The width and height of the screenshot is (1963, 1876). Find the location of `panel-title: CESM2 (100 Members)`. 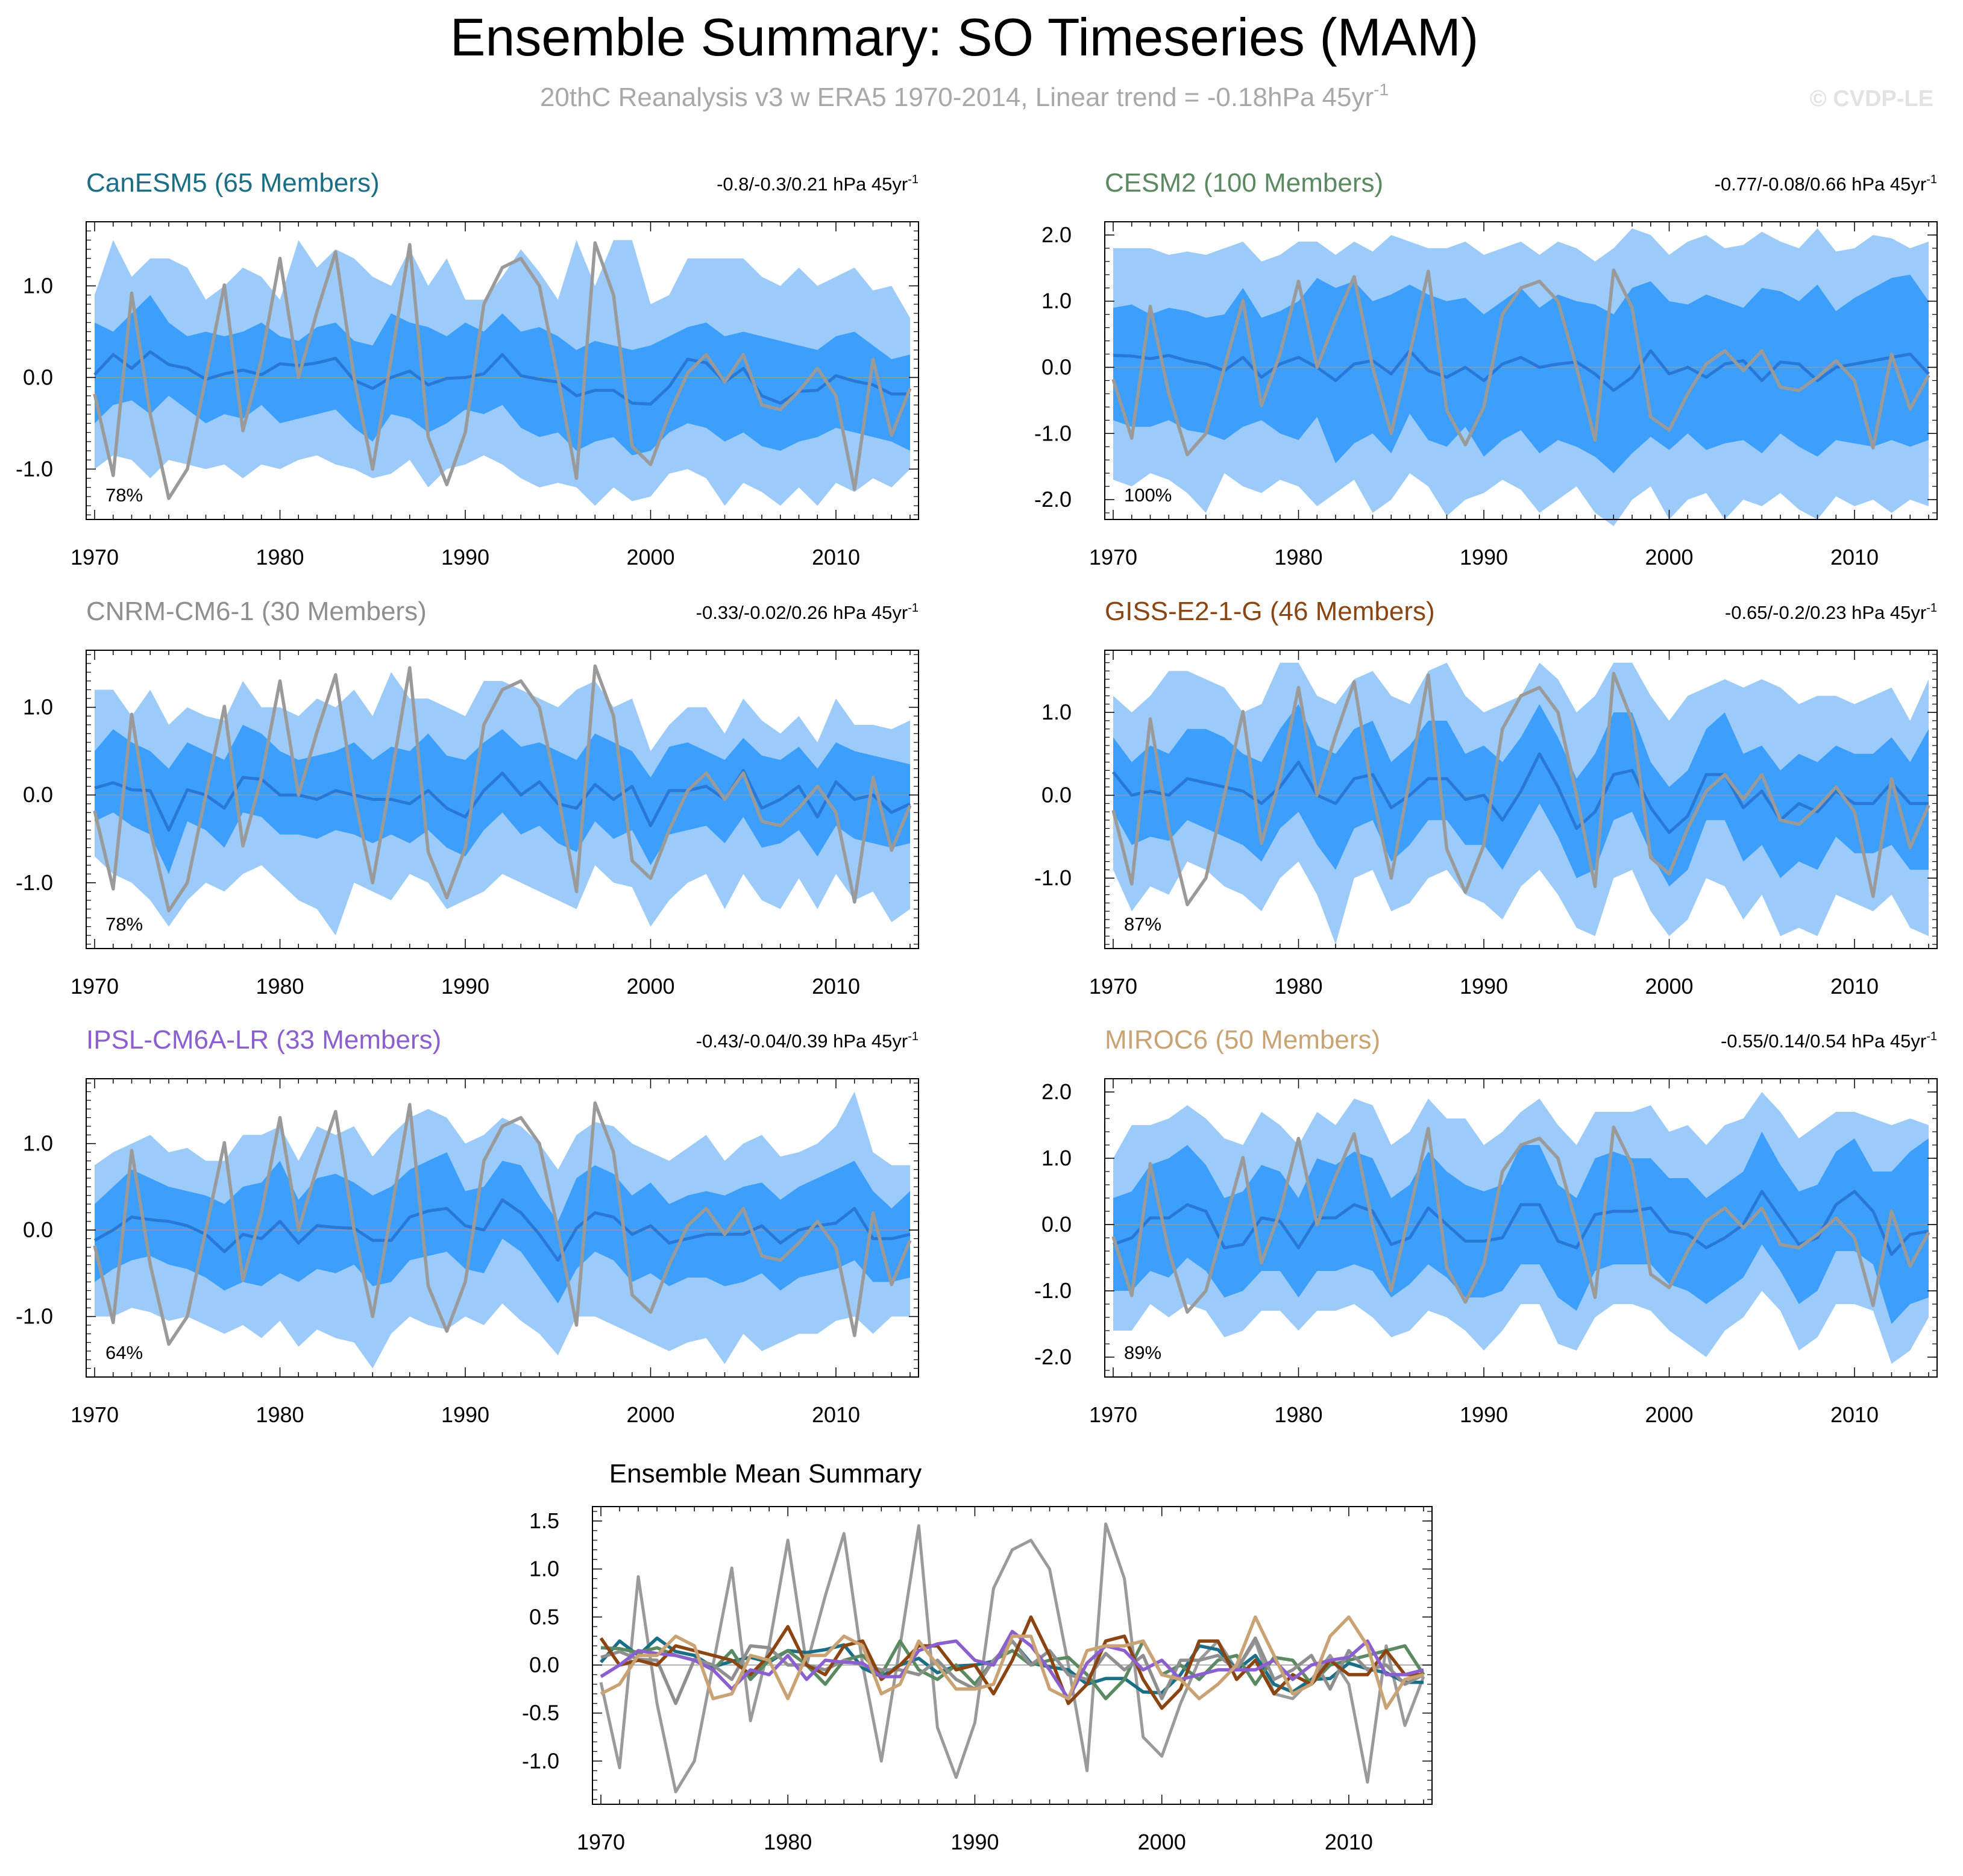

panel-title: CESM2 (100 Members) is located at coordinates (1244, 183).